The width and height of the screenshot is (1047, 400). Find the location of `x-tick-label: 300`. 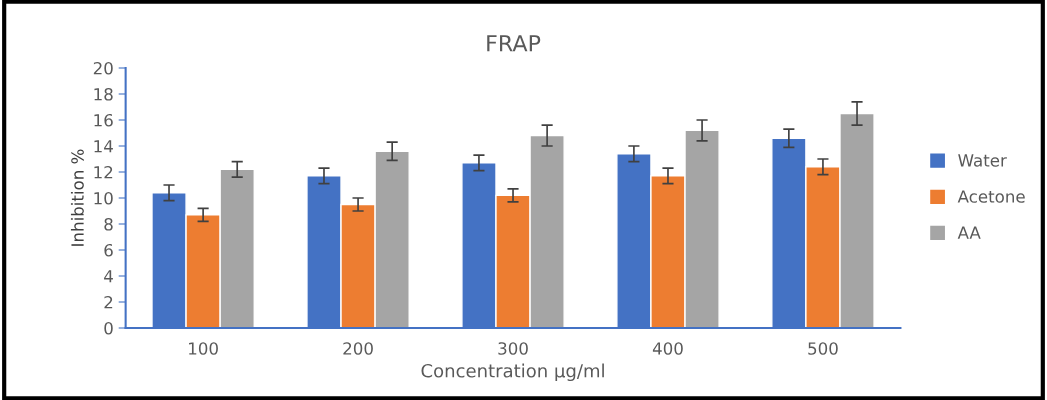

x-tick-label: 300 is located at coordinates (513, 348).